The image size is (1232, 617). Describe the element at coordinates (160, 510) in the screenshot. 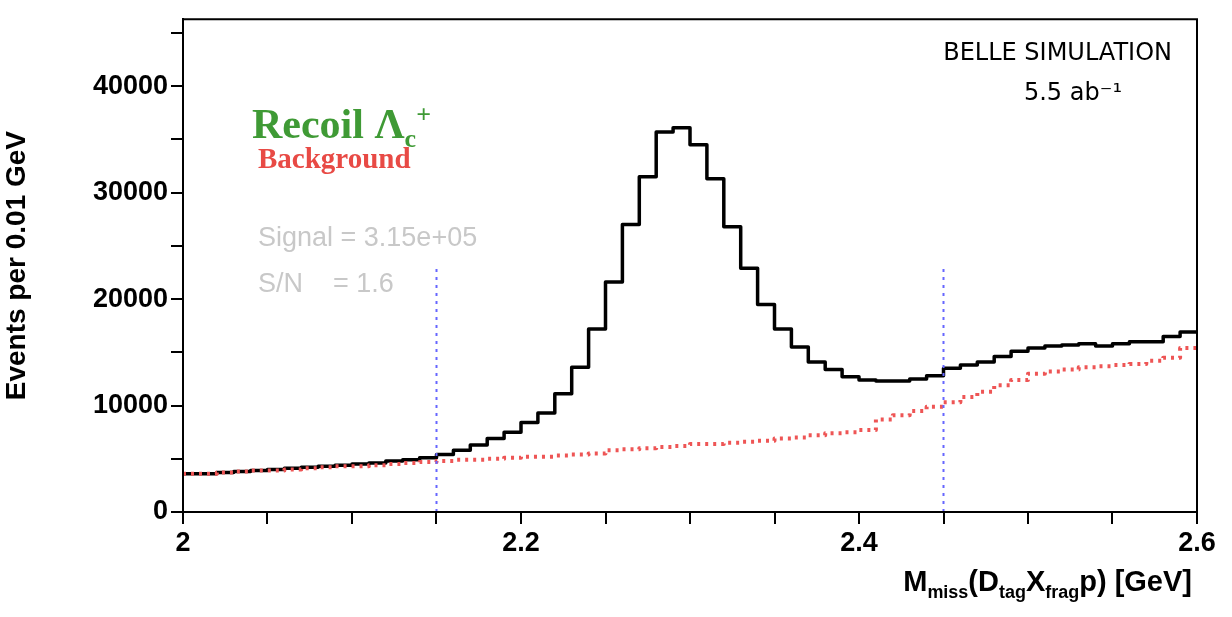

I see `y-tick-label: 0` at that location.